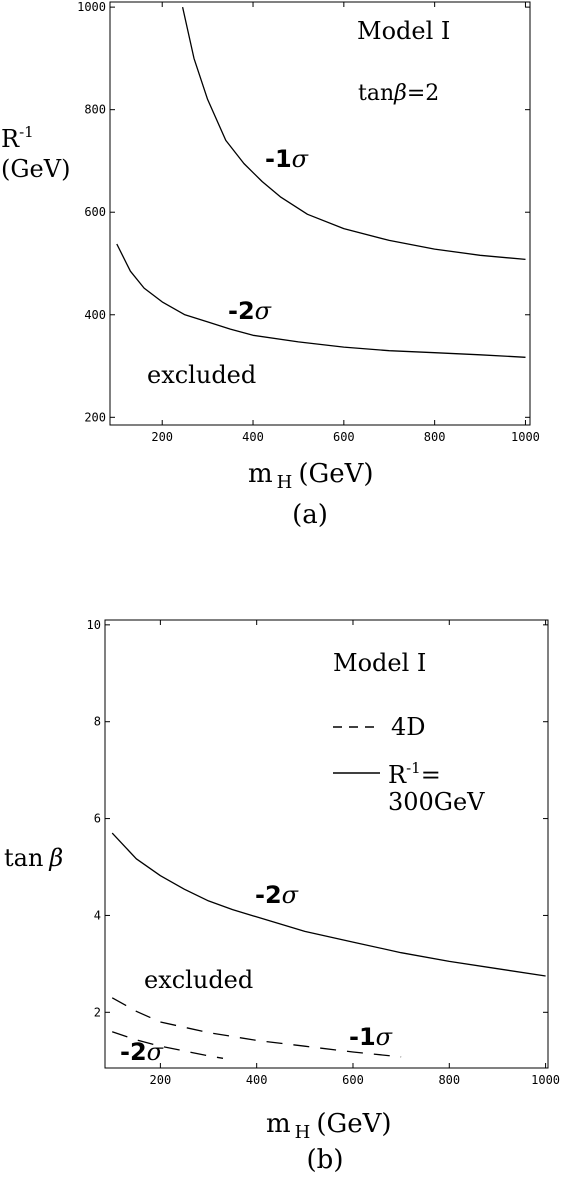  What do you see at coordinates (344, 437) in the screenshot?
I see `x-tick-label-a: 600` at bounding box center [344, 437].